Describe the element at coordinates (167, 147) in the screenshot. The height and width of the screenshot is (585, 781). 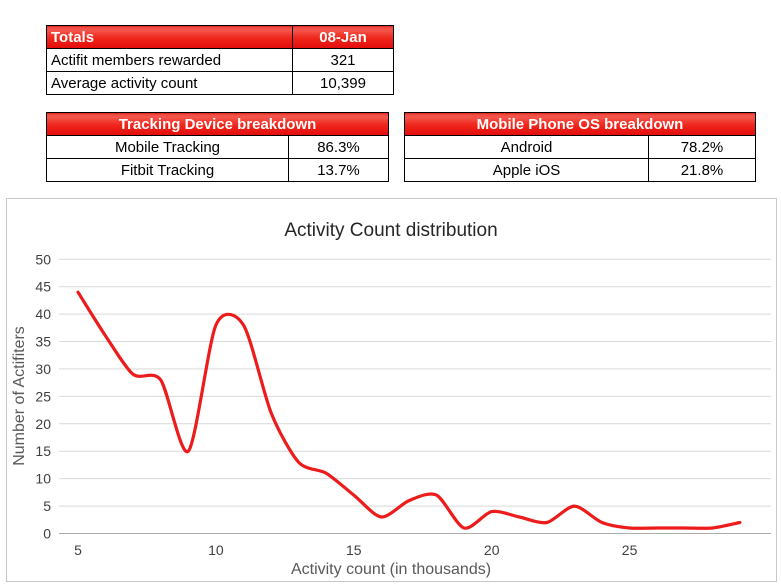
I see `mobile-tracking-label: Mobile Tracking` at that location.